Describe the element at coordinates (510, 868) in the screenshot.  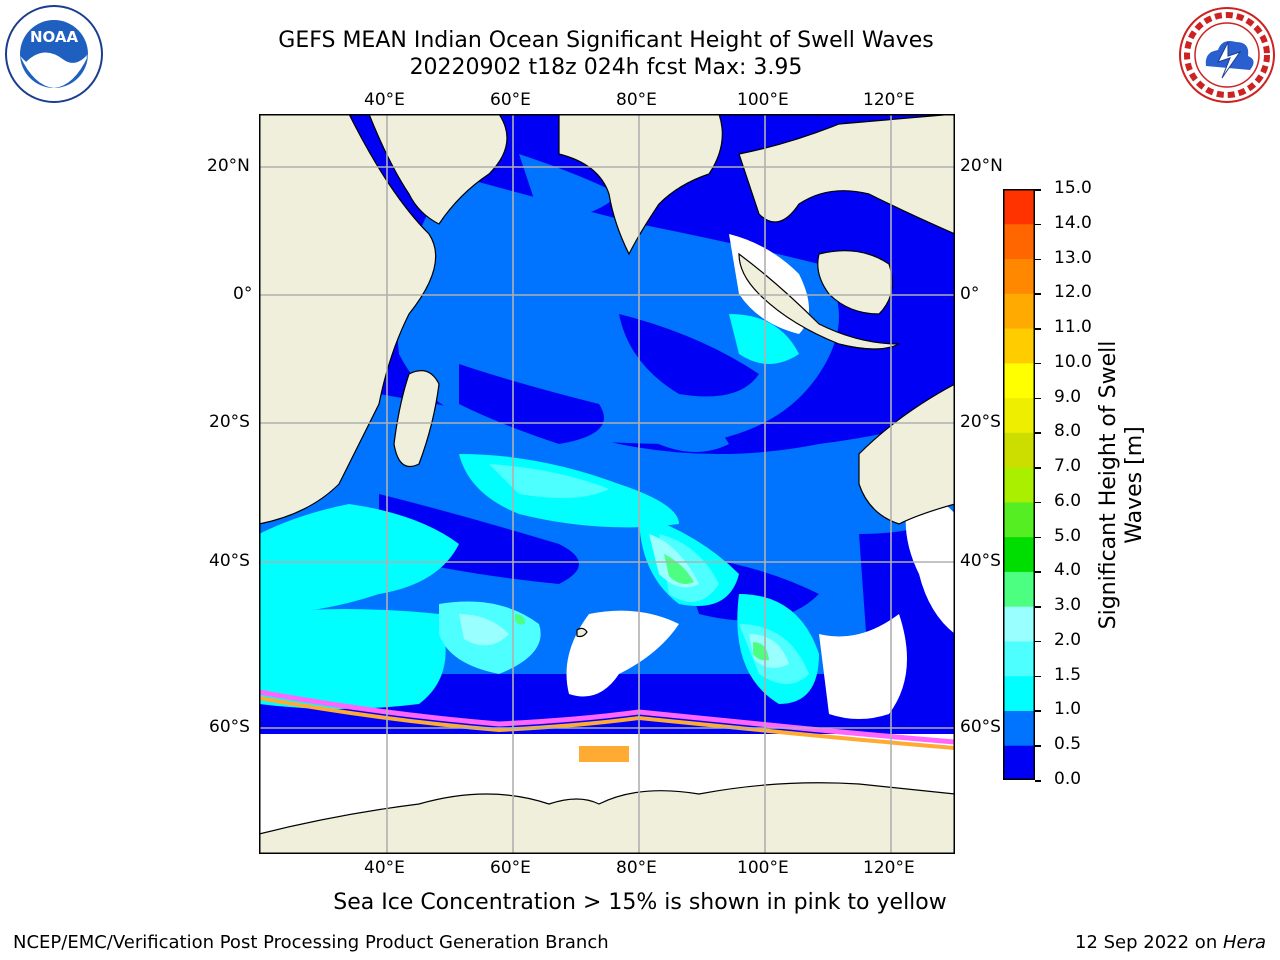
I see `lon-label-bottom: 60°E` at that location.